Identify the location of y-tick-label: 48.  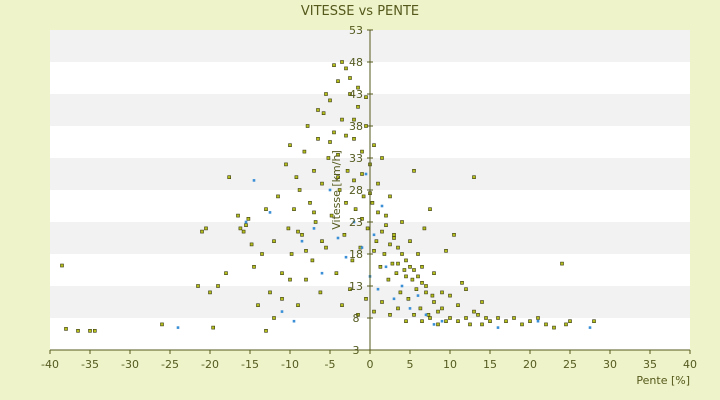
(356, 62).